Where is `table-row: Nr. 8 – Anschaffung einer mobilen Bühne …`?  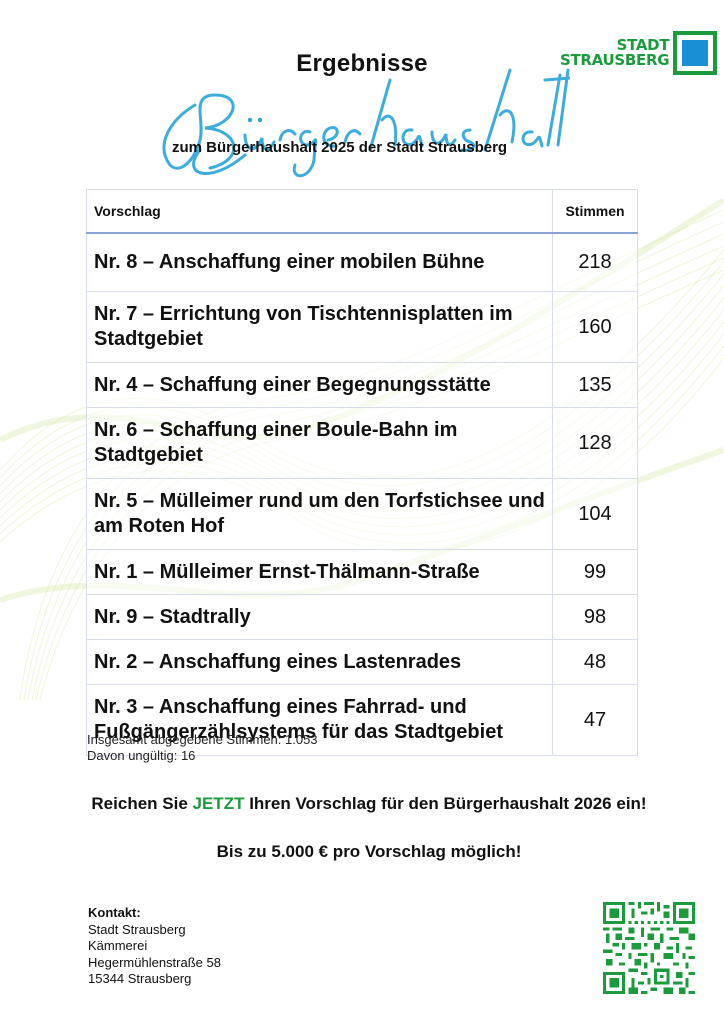 table-row: Nr. 8 – Anschaffung einer mobilen Bühne … is located at coordinates (362, 262).